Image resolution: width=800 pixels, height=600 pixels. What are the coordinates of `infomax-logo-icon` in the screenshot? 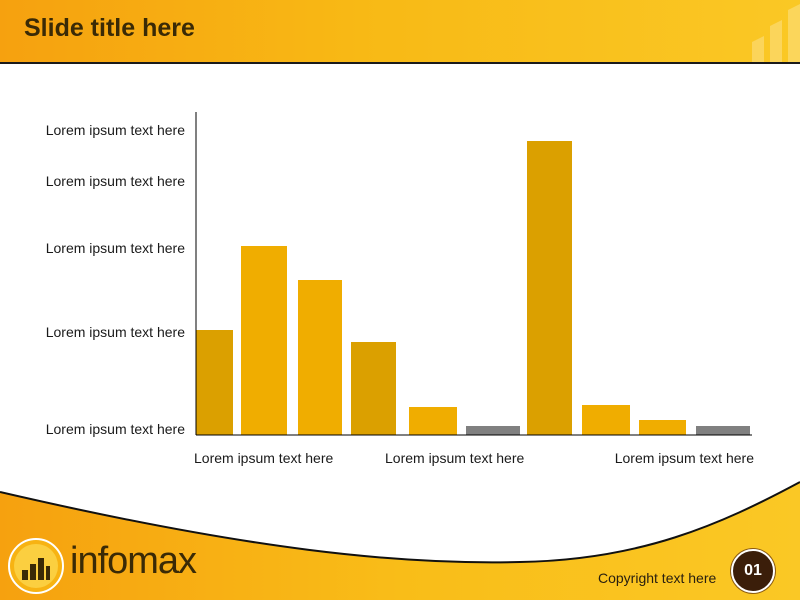 It's located at (36, 566).